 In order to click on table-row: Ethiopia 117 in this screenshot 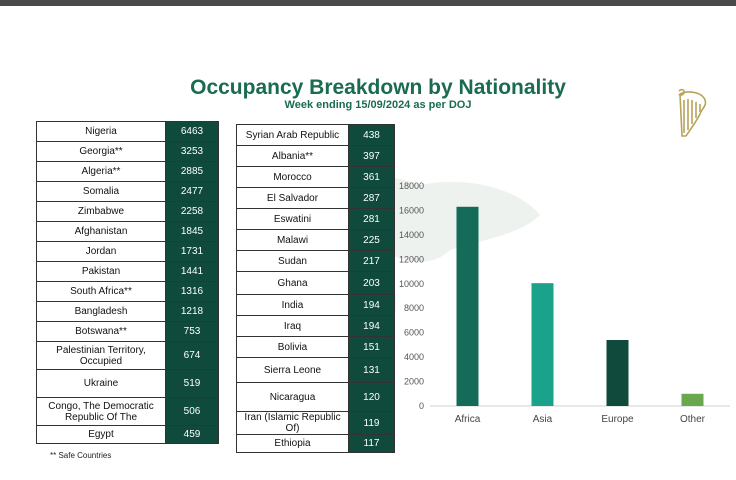, I will do `click(315, 443)`.